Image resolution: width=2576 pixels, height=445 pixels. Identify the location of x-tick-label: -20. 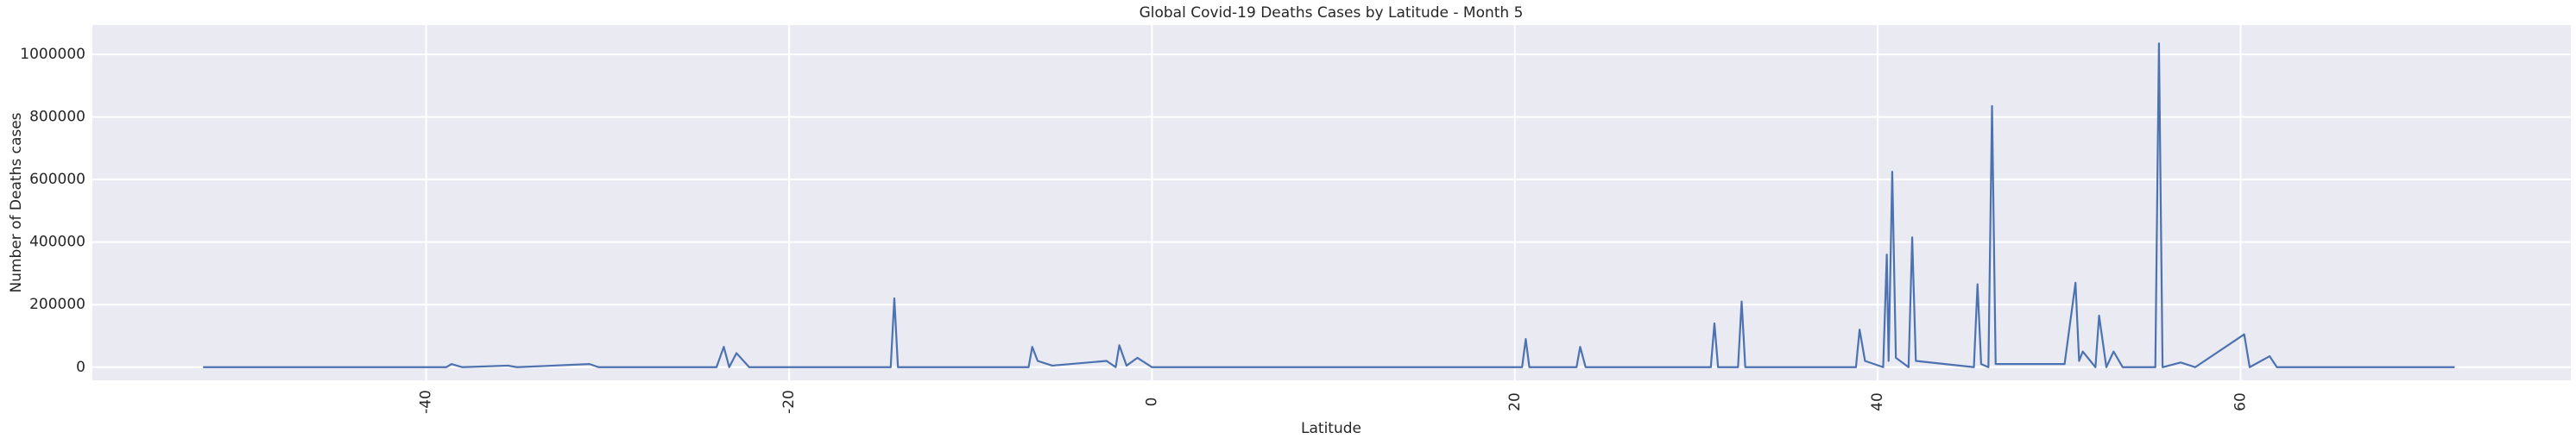
(789, 402).